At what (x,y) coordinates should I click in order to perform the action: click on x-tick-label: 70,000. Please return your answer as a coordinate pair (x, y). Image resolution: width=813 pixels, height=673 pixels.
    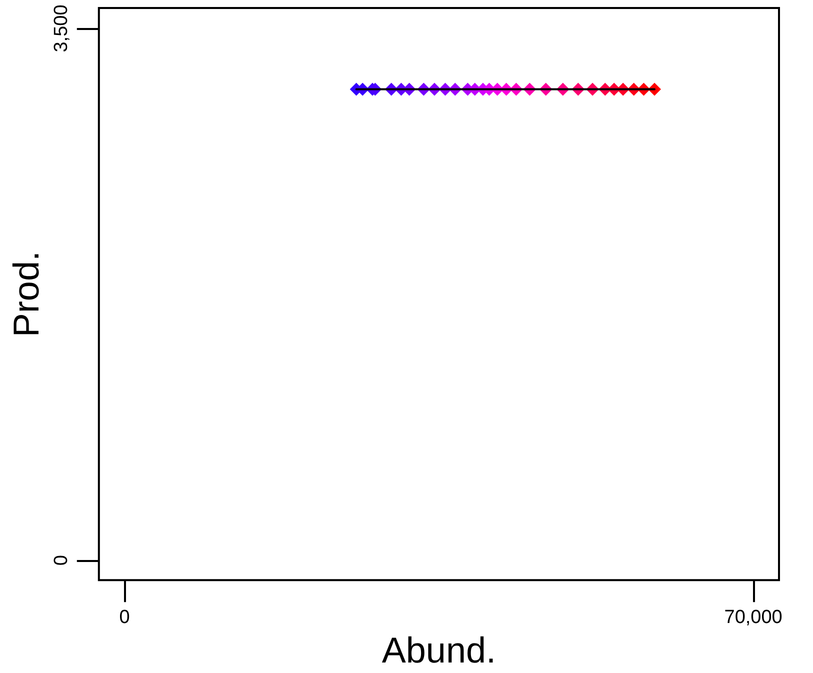
    Looking at the image, I should click on (753, 617).